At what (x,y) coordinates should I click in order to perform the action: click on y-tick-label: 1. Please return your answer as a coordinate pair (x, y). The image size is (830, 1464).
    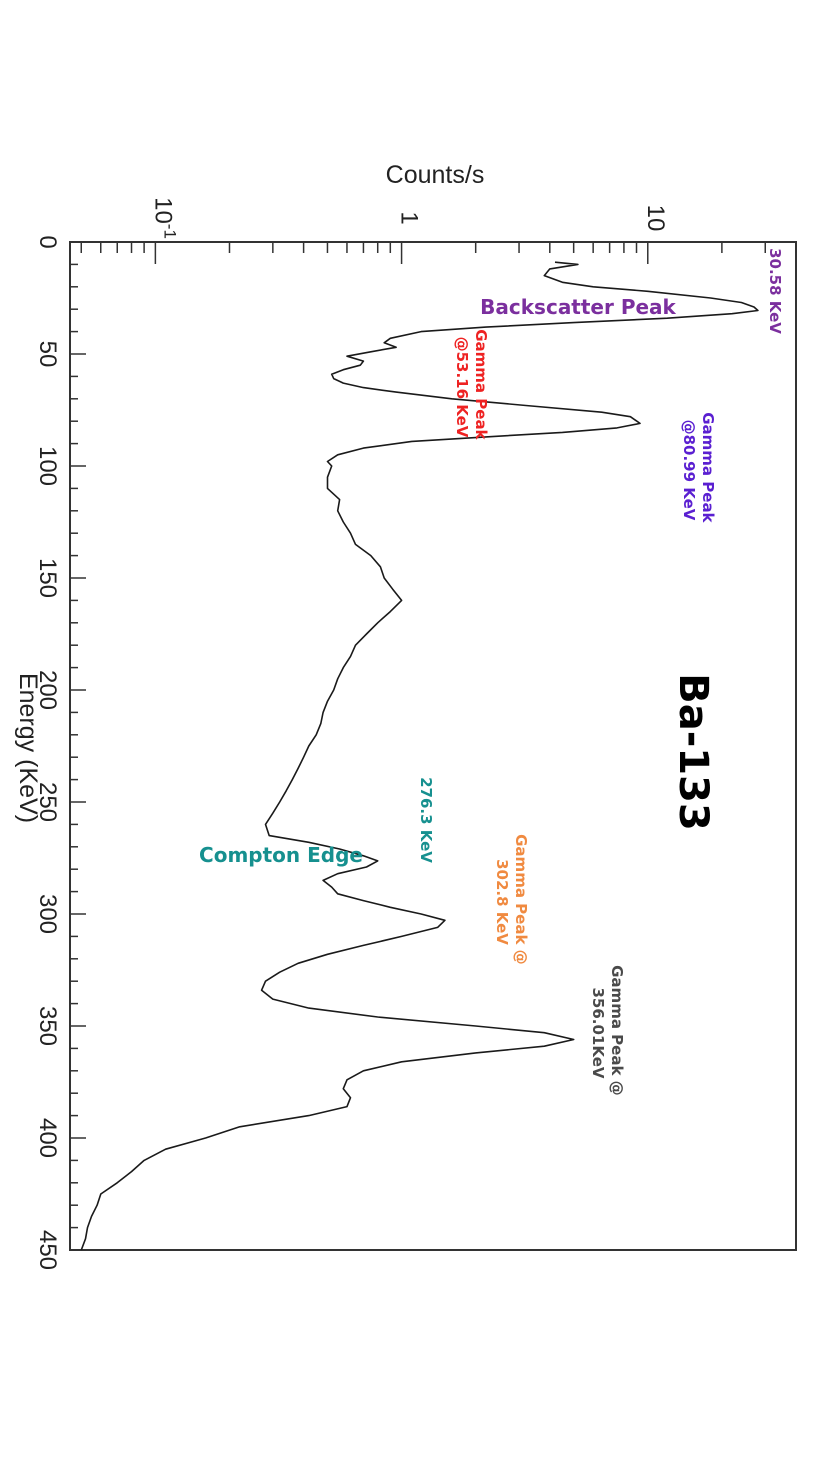
    Looking at the image, I should click on (409, 217).